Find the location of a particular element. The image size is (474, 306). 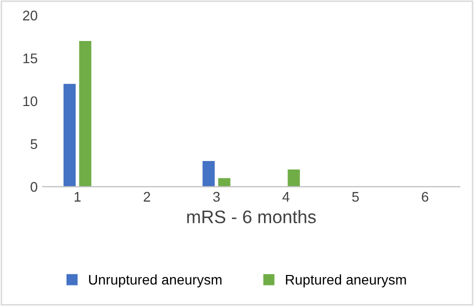

x-tick-label: 2 is located at coordinates (147, 197).